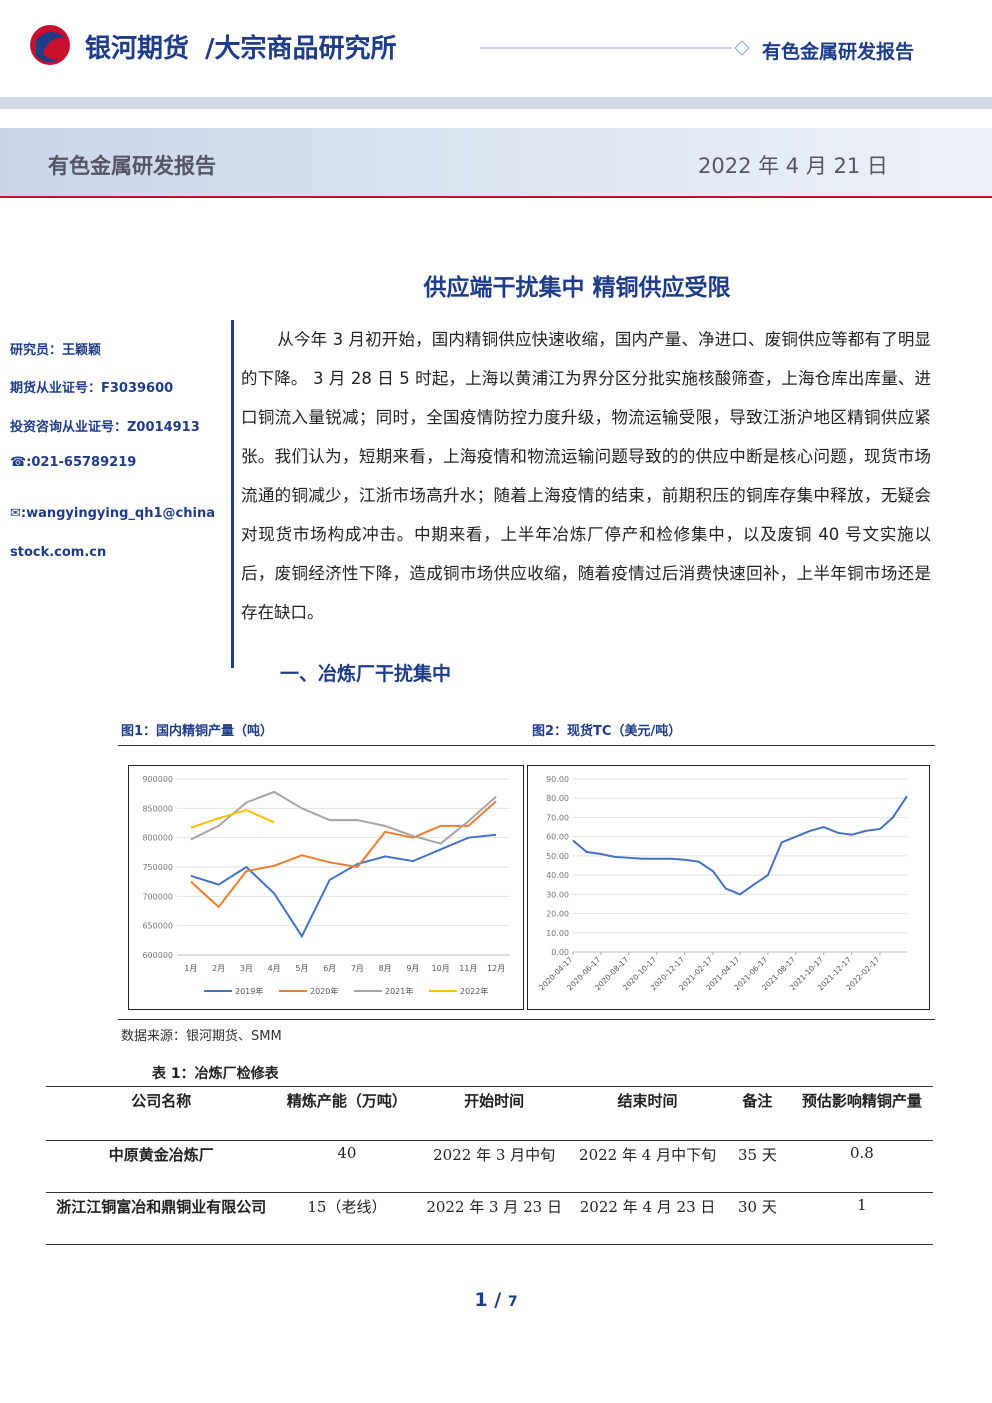 The image size is (992, 1403). I want to click on header-art, so click(496, 111).